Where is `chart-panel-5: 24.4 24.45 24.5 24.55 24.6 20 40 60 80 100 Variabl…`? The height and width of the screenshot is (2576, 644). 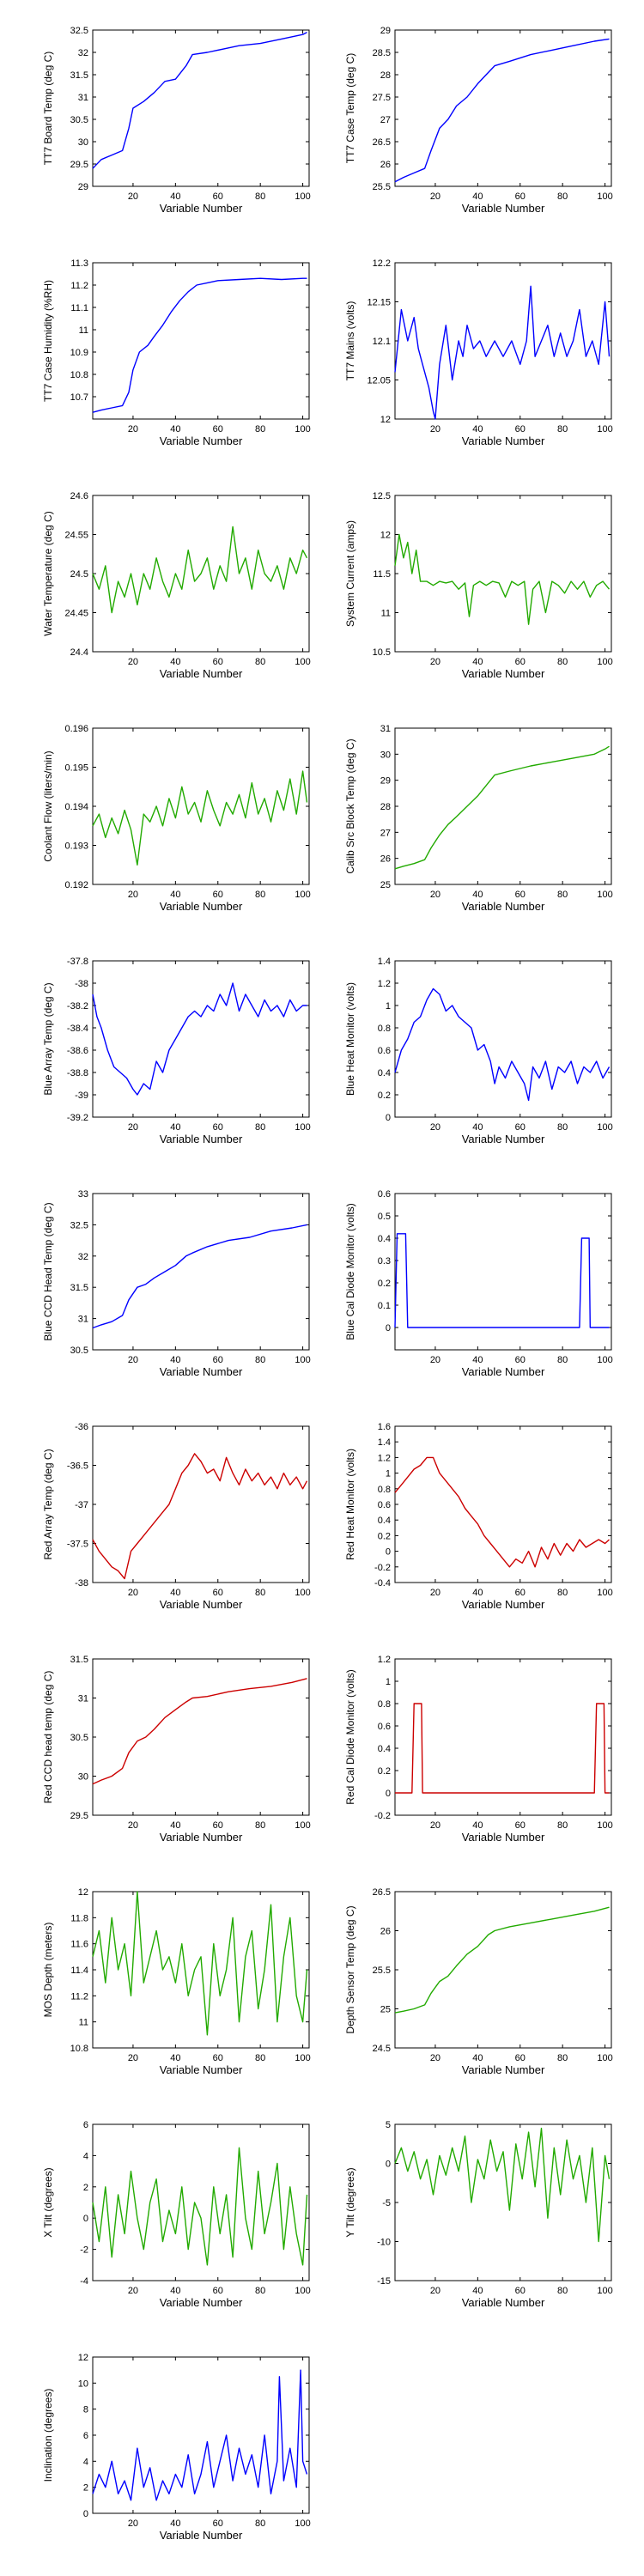
chart-panel-5: 24.4 24.45 24.5 24.55 24.6 20 40 60 80 100 Variabl… is located at coordinates (176, 585).